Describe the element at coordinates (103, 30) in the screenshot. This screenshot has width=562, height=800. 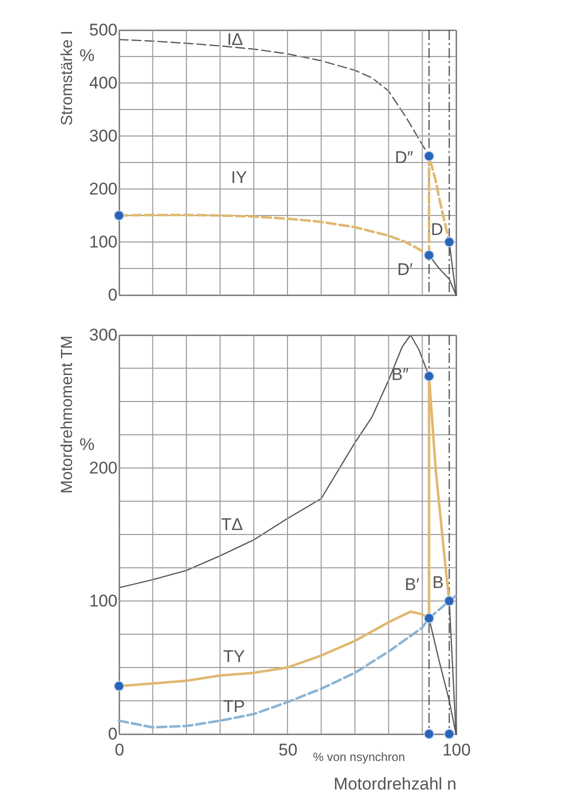
I see `y-tick-label: 500` at that location.